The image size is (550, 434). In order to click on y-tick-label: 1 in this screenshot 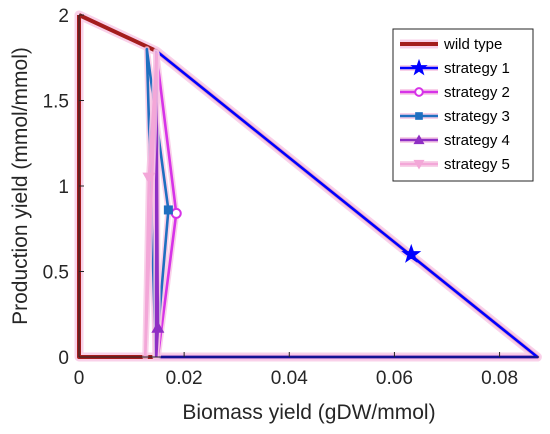, I will do `click(63, 187)`.